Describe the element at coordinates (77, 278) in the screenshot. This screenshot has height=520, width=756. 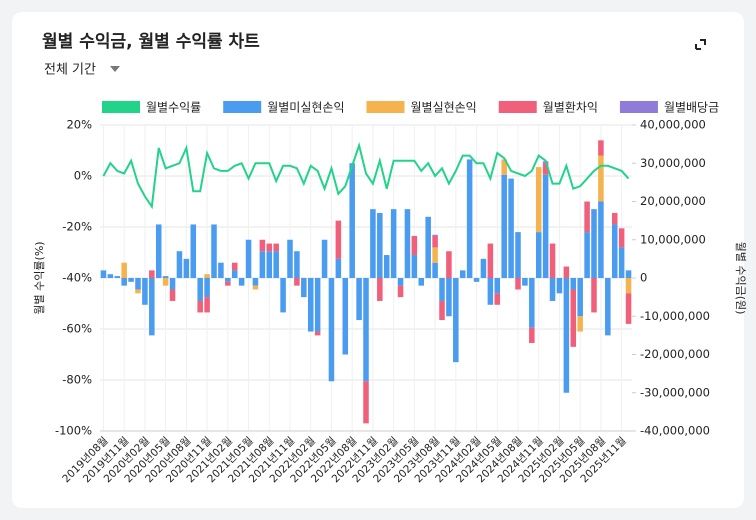
I see `y-tick-label: -40%` at that location.